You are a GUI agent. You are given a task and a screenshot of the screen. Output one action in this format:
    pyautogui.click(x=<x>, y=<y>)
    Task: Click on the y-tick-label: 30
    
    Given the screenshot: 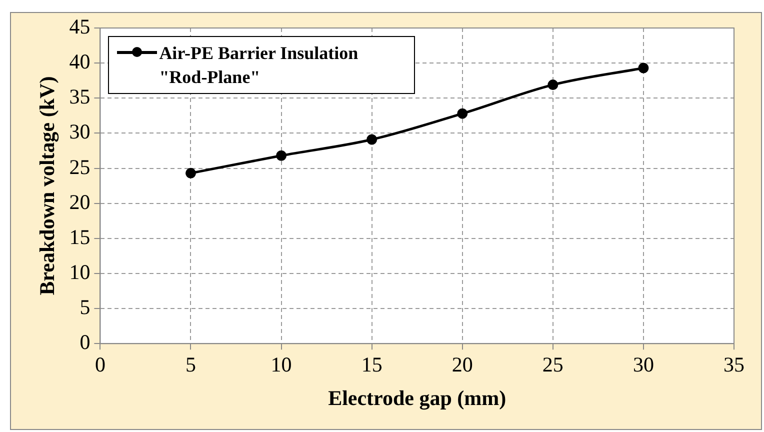 What is the action you would take?
    pyautogui.click(x=79, y=132)
    